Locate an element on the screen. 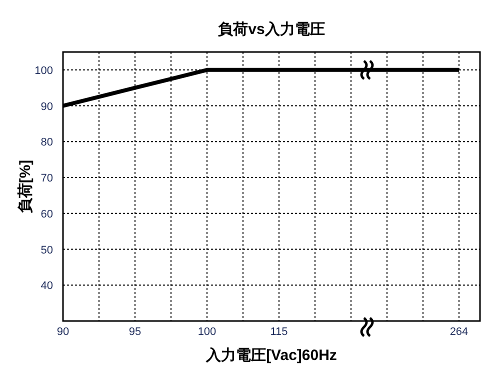 This screenshot has height=374, width=500. y-tick-label: 100 is located at coordinates (43, 70).